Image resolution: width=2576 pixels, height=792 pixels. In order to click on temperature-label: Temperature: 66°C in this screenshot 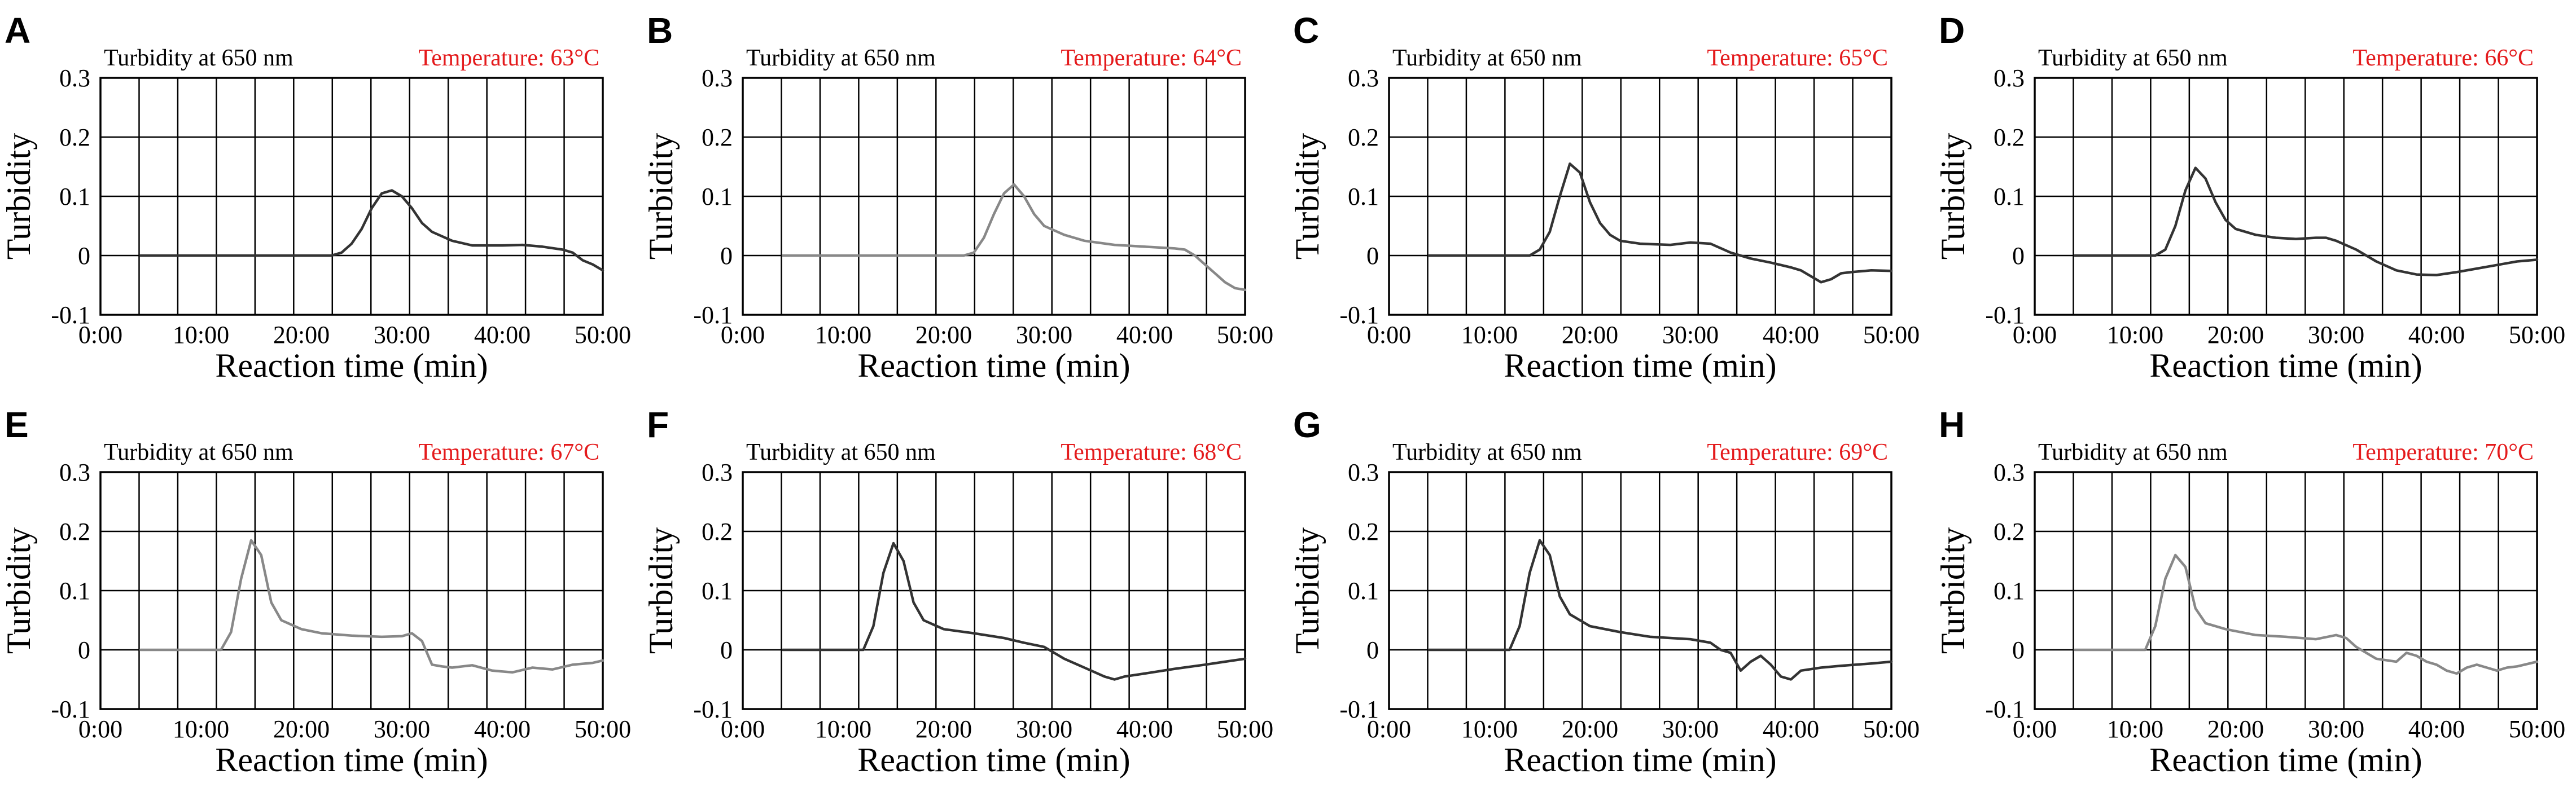, I will do `click(2443, 58)`.